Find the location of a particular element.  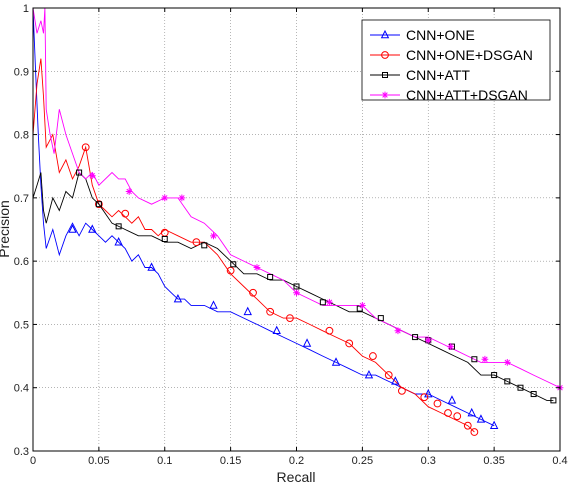

y-tick-label: 0.3 is located at coordinates (21, 452).